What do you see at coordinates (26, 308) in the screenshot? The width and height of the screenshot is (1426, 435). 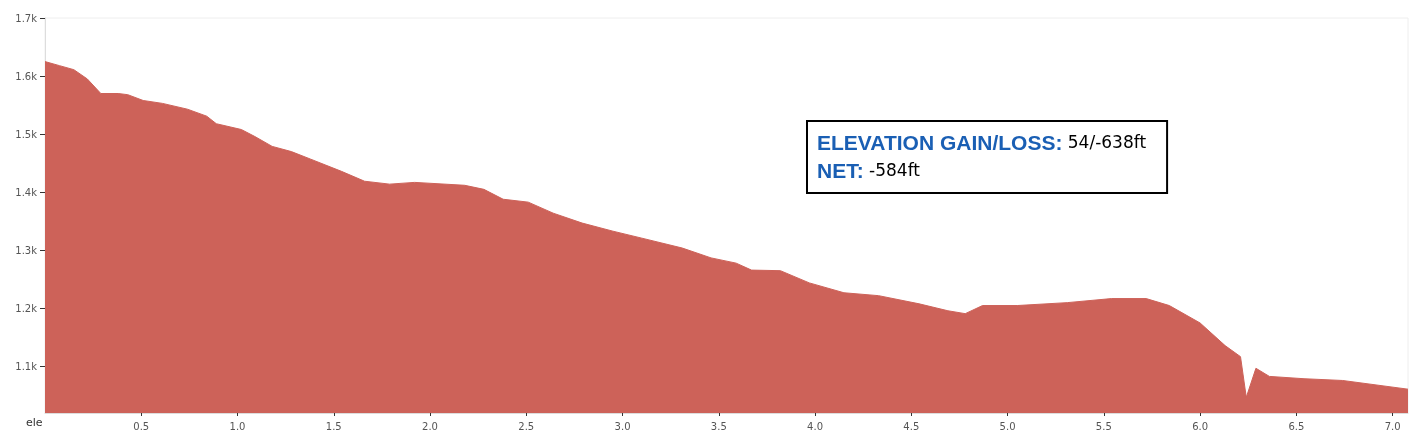 I see `y-tick-label: 1.2k` at bounding box center [26, 308].